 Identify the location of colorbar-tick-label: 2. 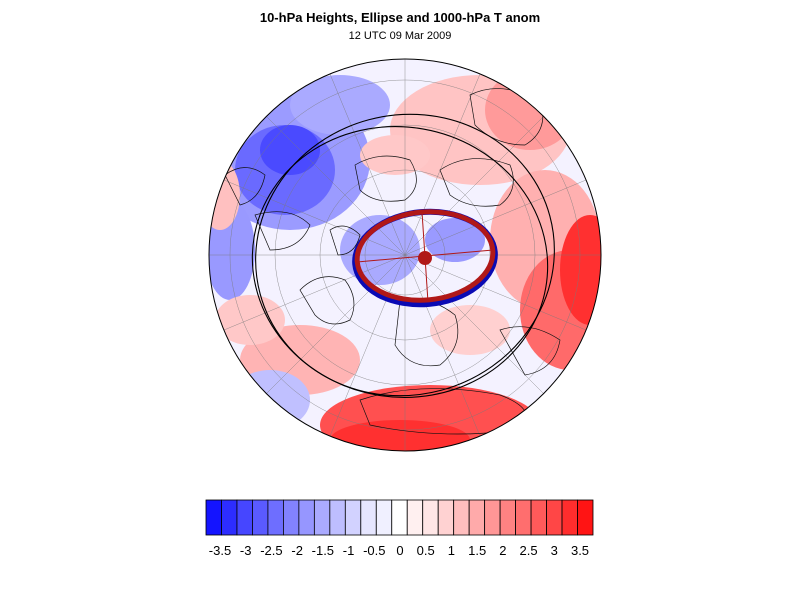
(503, 550).